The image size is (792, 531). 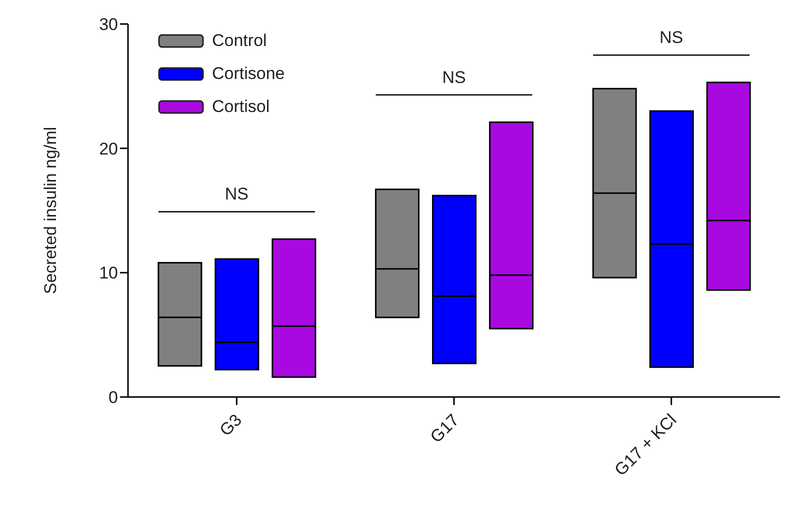 What do you see at coordinates (108, 148) in the screenshot?
I see `y-tick-label: 20` at bounding box center [108, 148].